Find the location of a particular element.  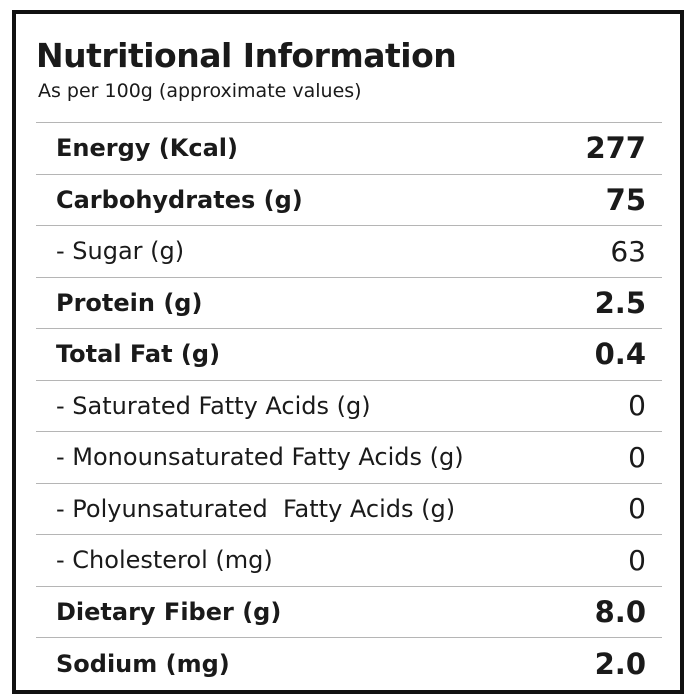

nutrient-row: Carbohydrates (g) 75 is located at coordinates (349, 200).